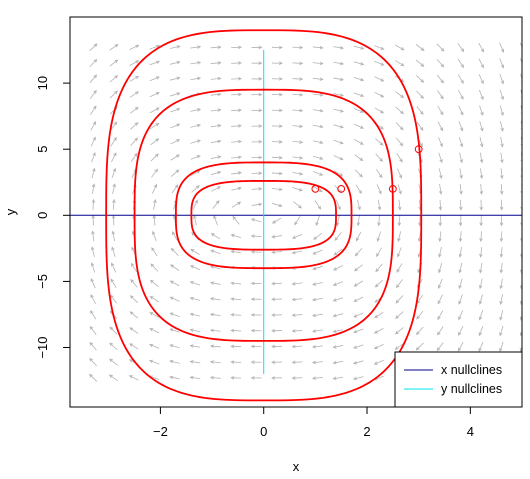  Describe the element at coordinates (458, 379) in the screenshot. I see `legend-box` at that location.